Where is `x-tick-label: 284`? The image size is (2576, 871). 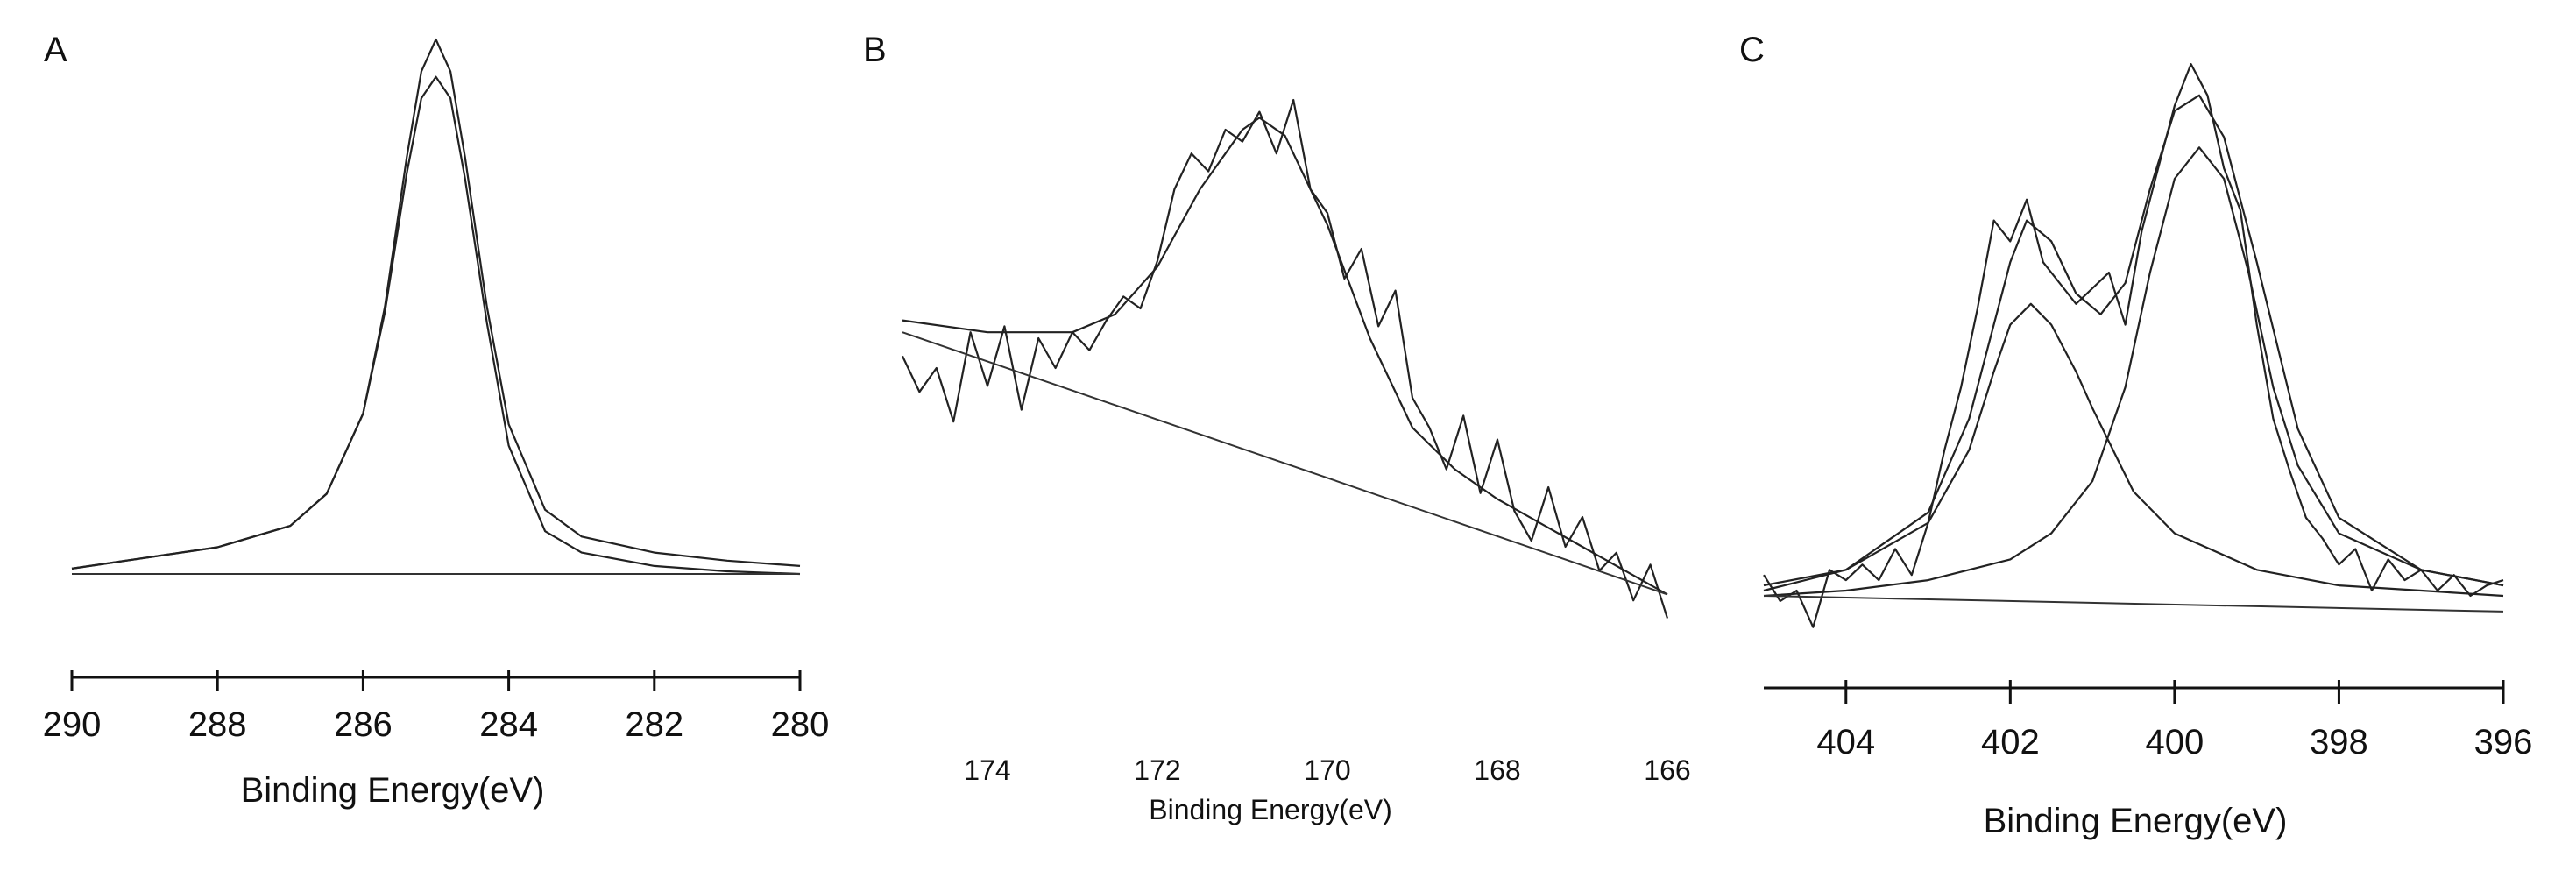
x-tick-label: 284 is located at coordinates (508, 725).